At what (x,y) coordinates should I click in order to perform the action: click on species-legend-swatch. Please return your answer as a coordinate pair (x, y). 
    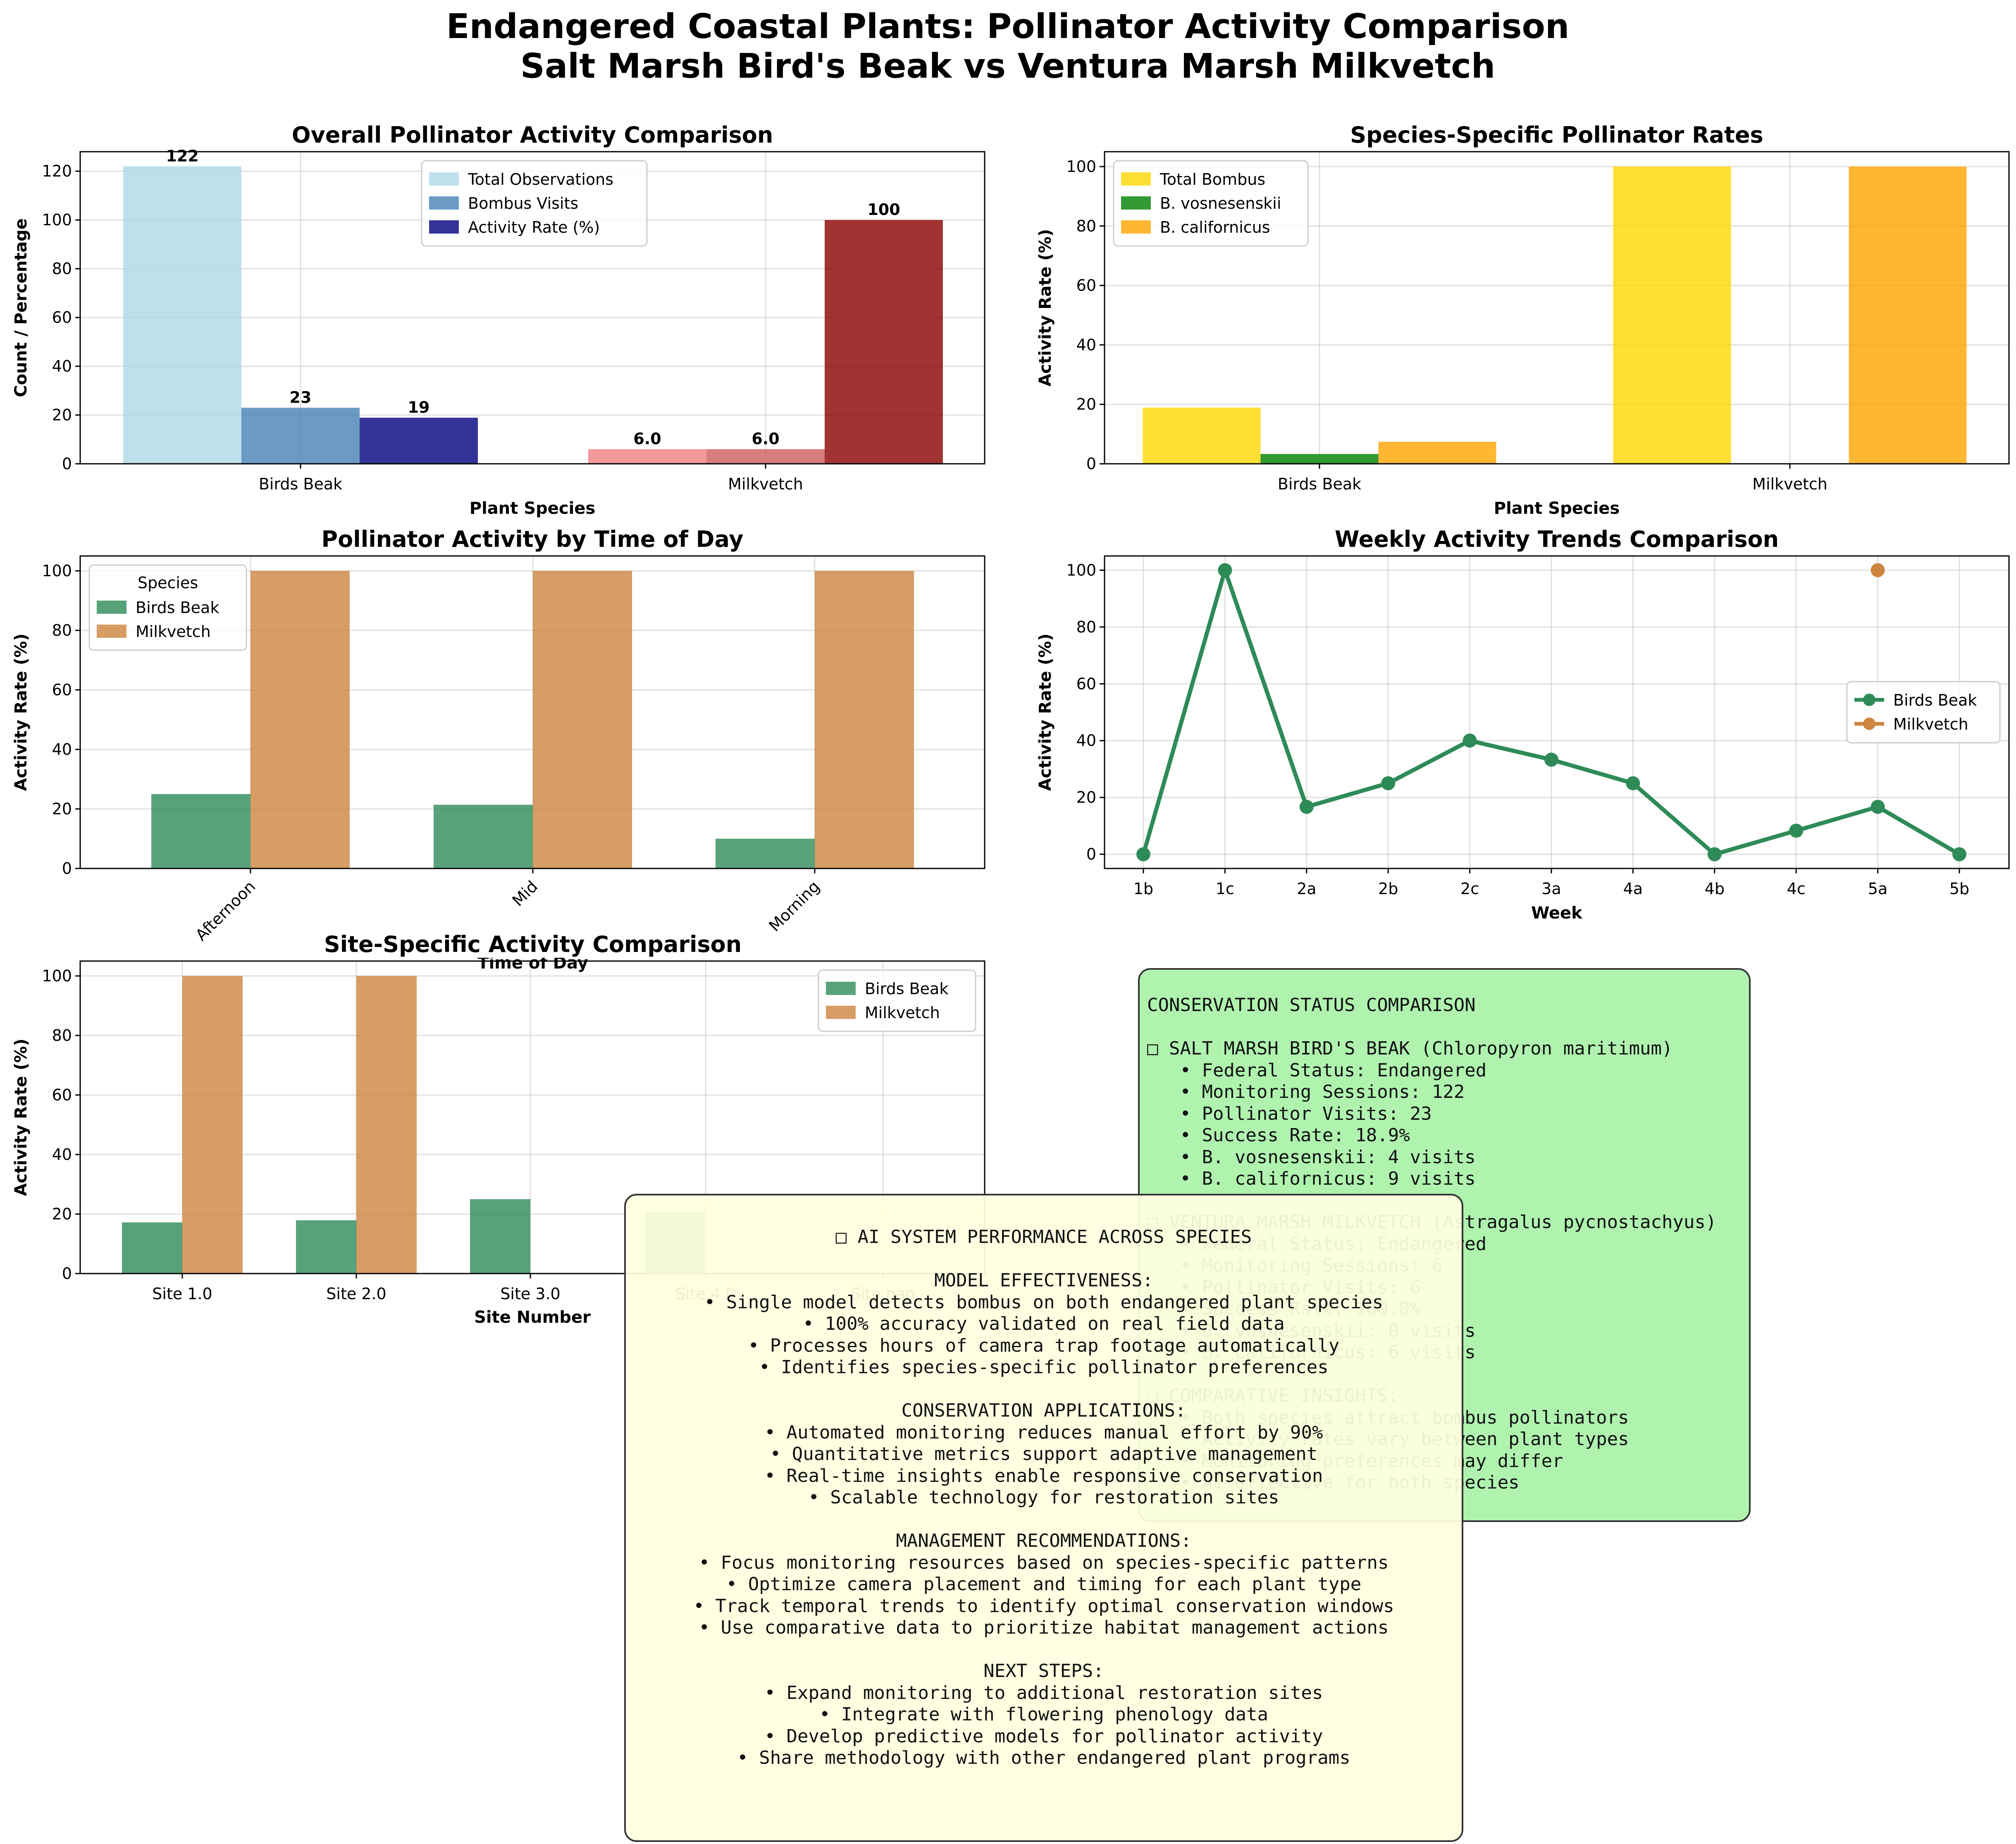
    Looking at the image, I should click on (1136, 179).